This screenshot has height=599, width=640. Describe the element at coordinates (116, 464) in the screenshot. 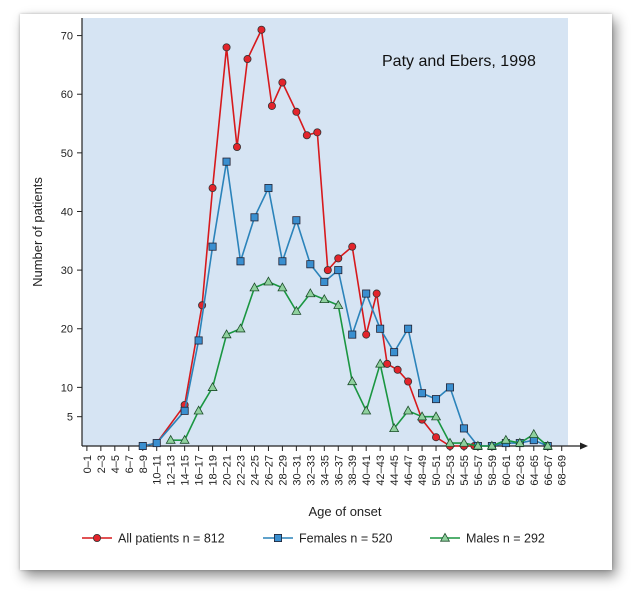

I see `x-tick-label: 4–5` at that location.